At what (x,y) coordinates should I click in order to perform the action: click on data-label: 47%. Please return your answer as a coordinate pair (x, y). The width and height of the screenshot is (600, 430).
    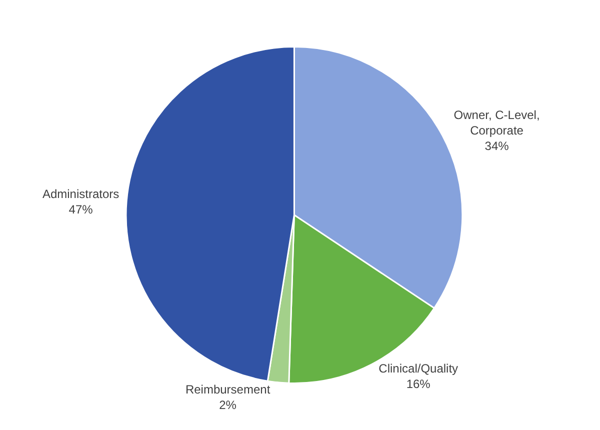
    Looking at the image, I should click on (81, 209).